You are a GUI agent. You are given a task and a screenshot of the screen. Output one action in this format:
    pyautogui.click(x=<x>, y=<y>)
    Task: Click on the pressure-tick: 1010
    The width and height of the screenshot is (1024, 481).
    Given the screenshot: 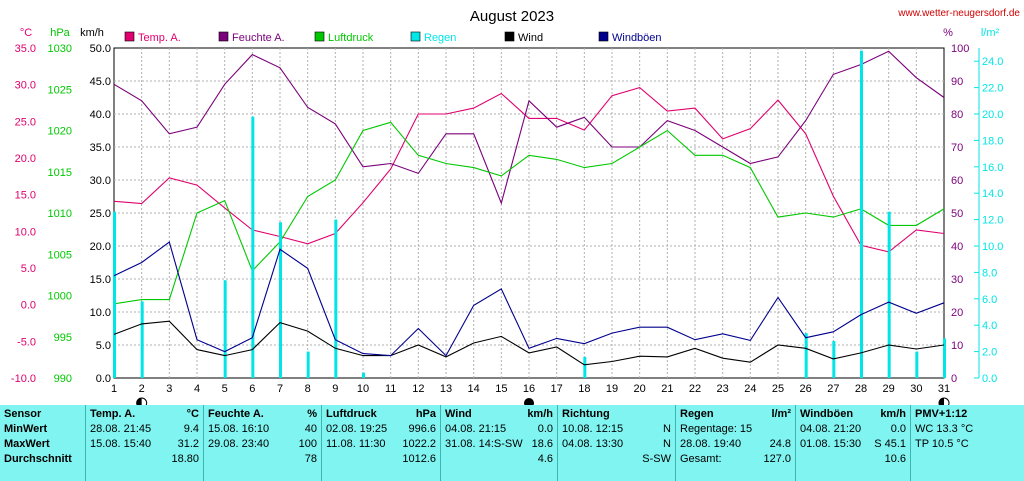 What is the action you would take?
    pyautogui.click(x=60, y=214)
    